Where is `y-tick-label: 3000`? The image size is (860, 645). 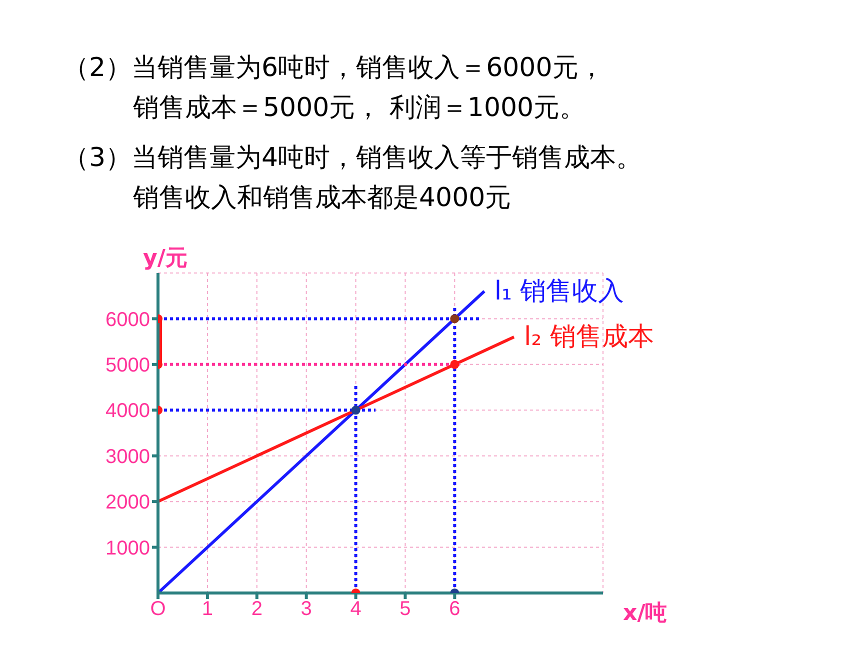
y-tick-label: 3000 is located at coordinates (128, 457).